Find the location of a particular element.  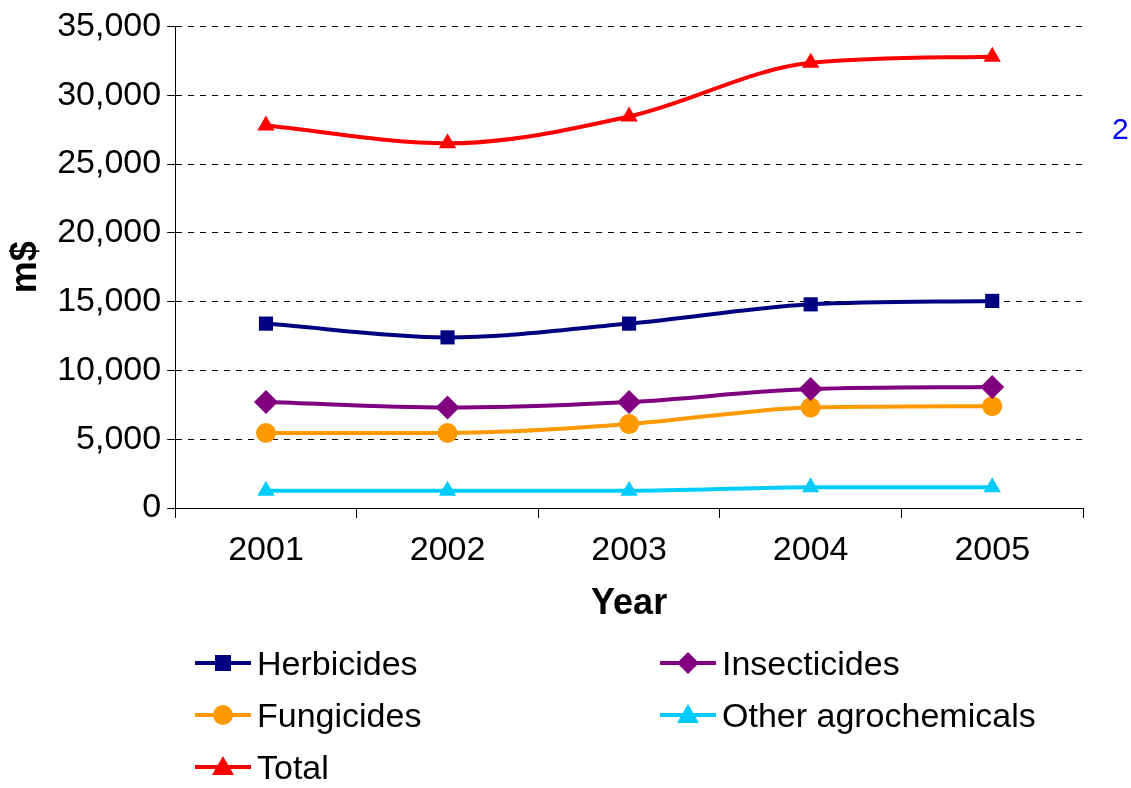

y-tick-label: 25,000 is located at coordinates (109, 161).